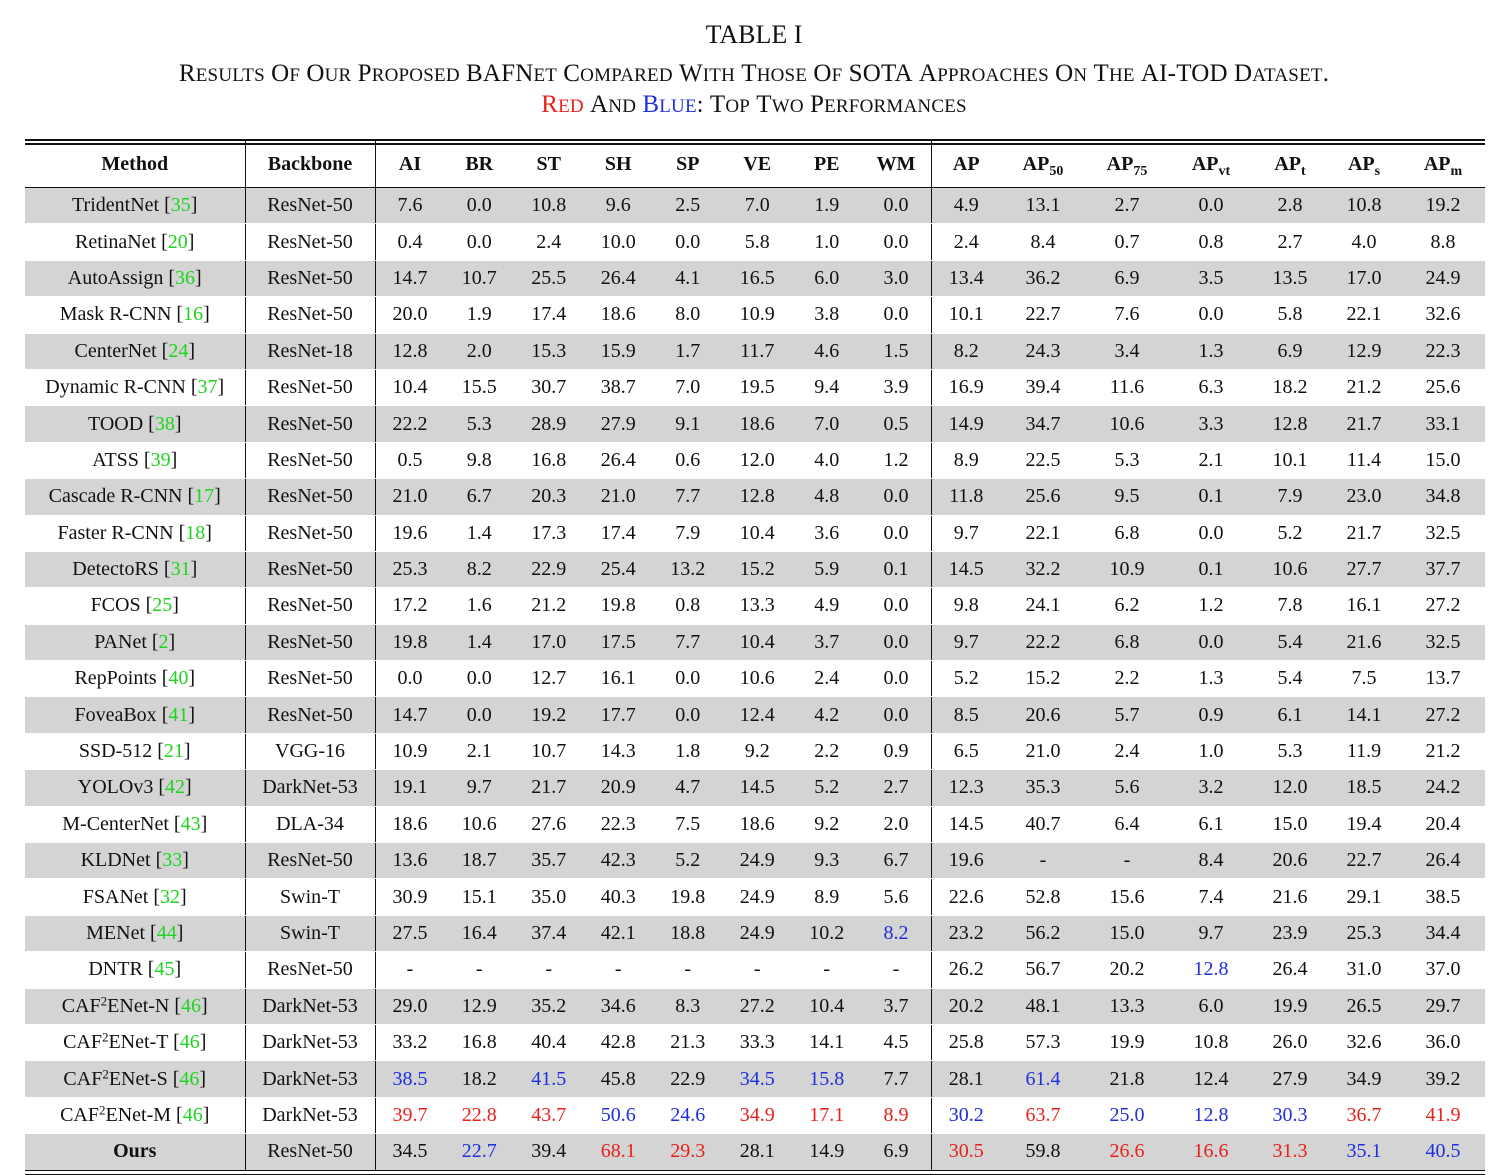 Image resolution: width=1508 pixels, height=1175 pixels. Describe the element at coordinates (172, 860) in the screenshot. I see `citation-link: 33` at that location.